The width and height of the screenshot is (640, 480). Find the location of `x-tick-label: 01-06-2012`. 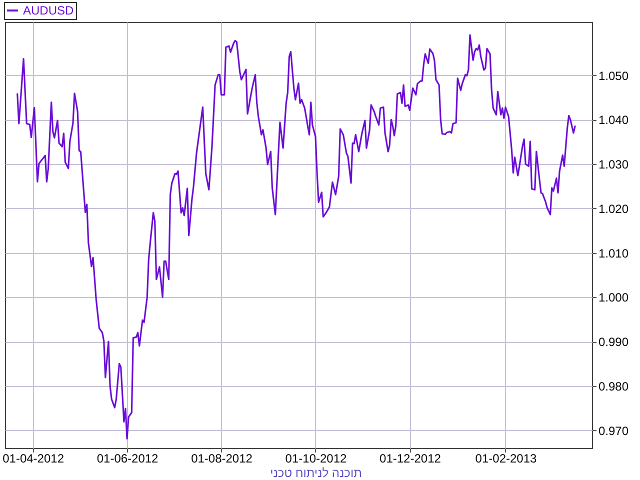

x-tick-label: 01-06-2012 is located at coordinates (127, 459).